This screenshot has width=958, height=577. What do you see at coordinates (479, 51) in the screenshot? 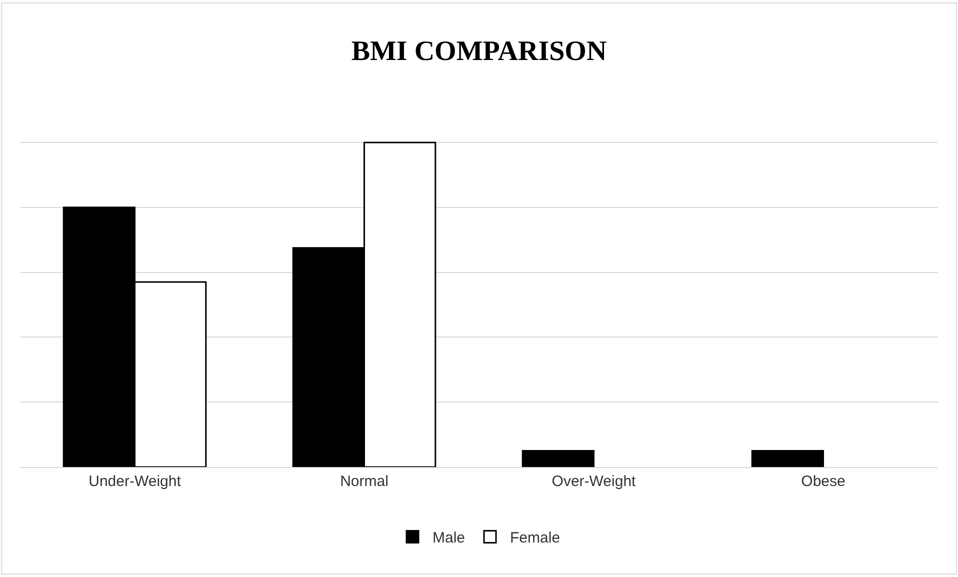
I see `chart-title: BMI COMPARISON` at bounding box center [479, 51].